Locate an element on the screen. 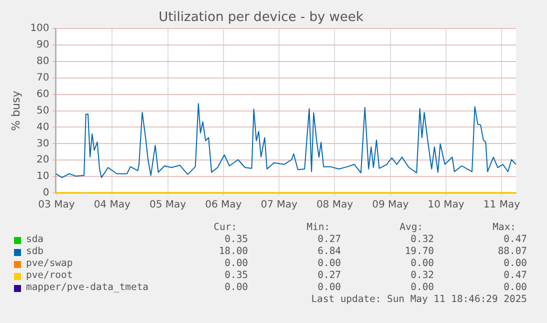 The height and width of the screenshot is (323, 547). text: 6.84 is located at coordinates (329, 252).